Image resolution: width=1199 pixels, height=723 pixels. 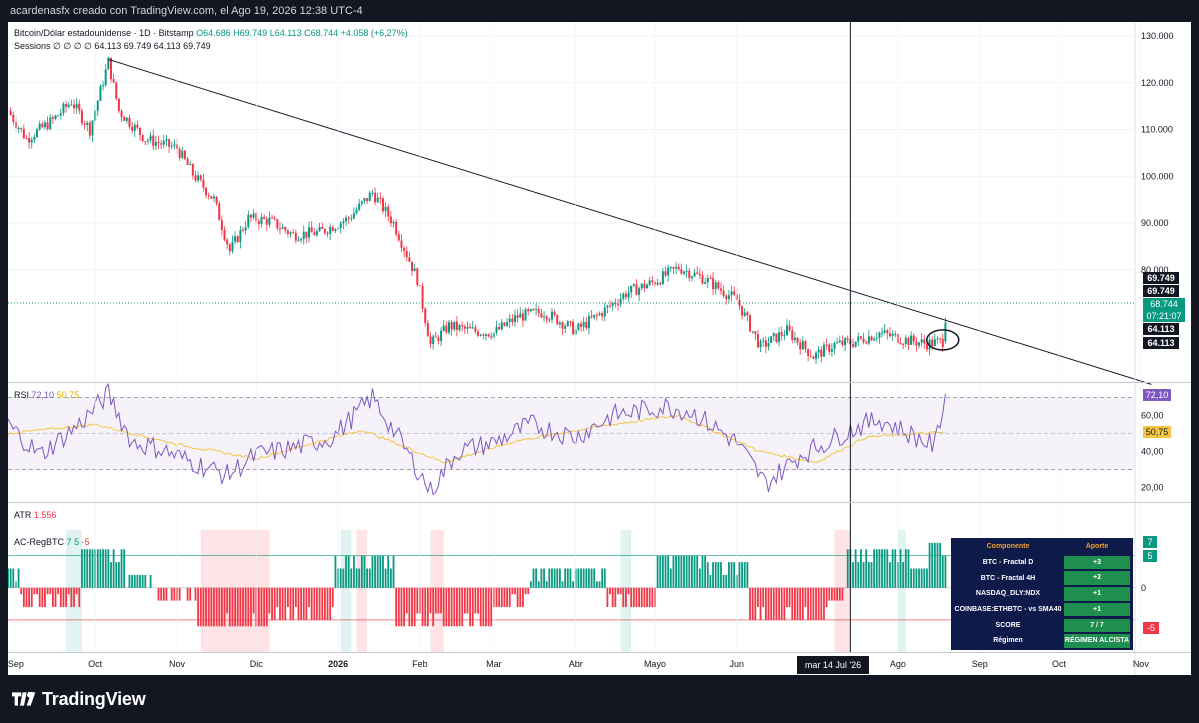 What do you see at coordinates (1151, 628) in the screenshot?
I see `regime-label-minus5: -5` at bounding box center [1151, 628].